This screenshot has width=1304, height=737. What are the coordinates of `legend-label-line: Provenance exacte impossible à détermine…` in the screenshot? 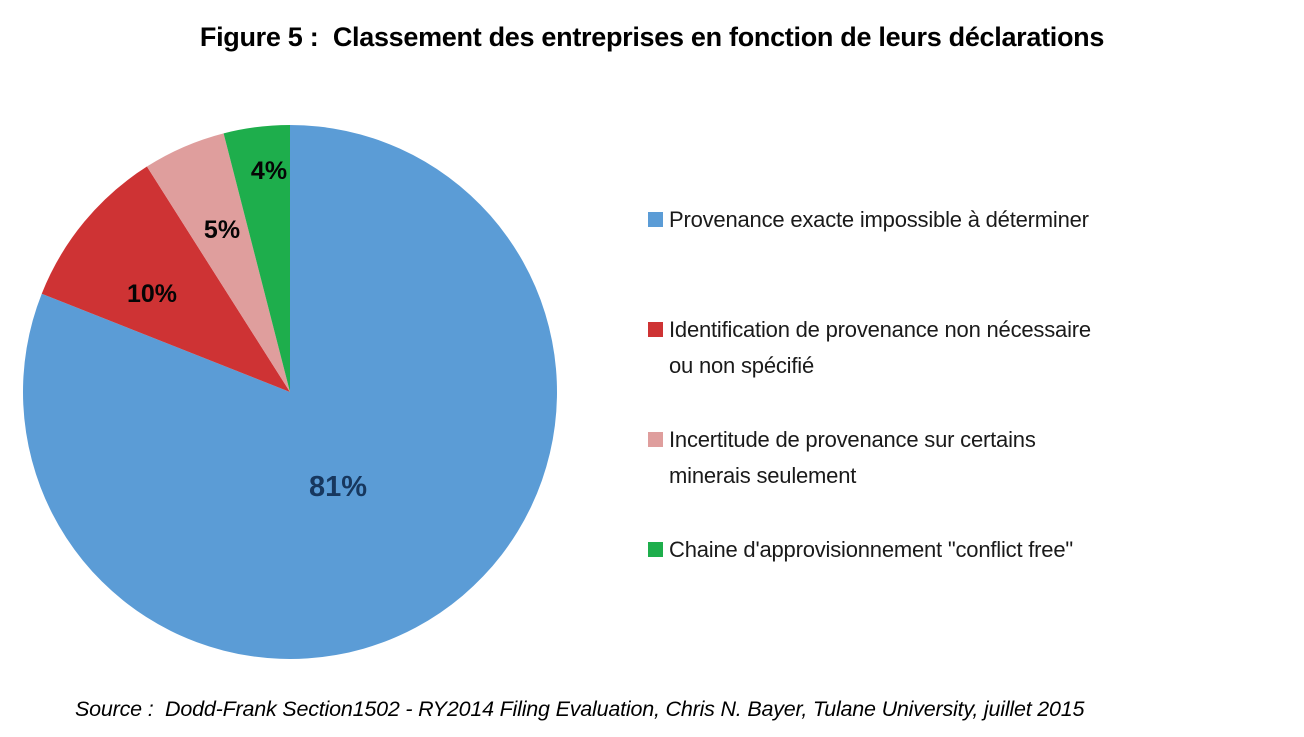 It's located at (879, 219).